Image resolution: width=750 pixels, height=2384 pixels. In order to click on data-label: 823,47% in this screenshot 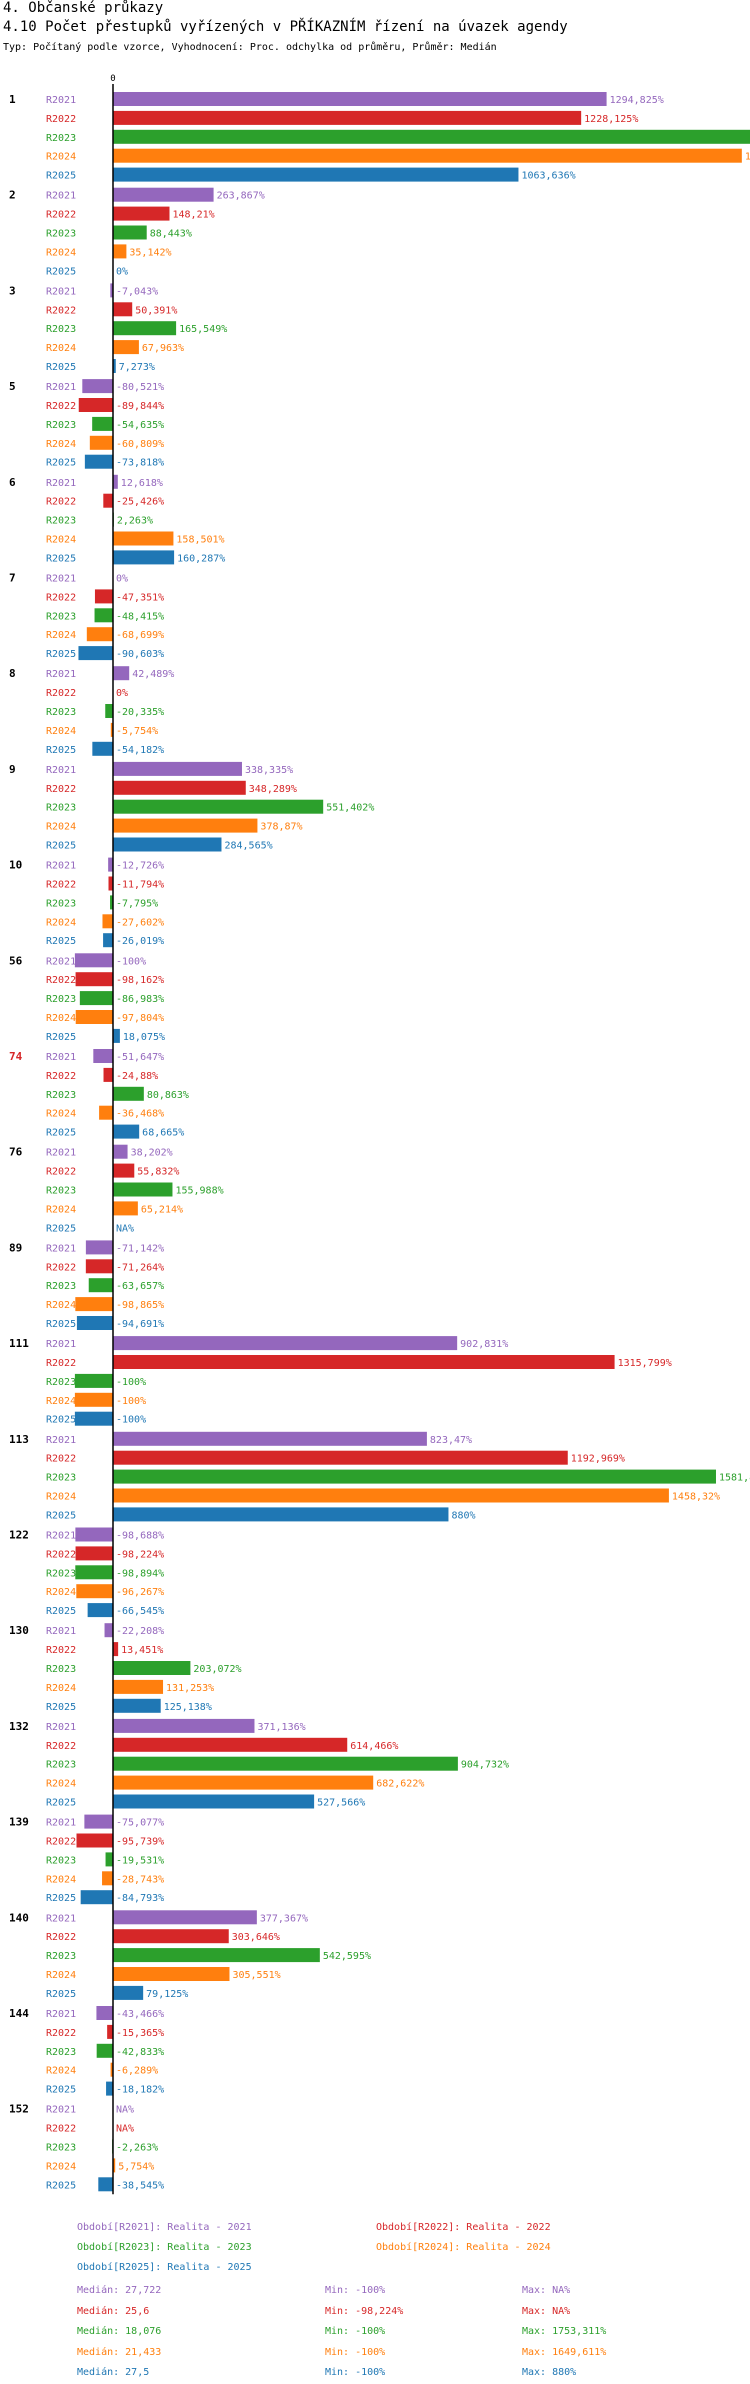, I will do `click(451, 1440)`.